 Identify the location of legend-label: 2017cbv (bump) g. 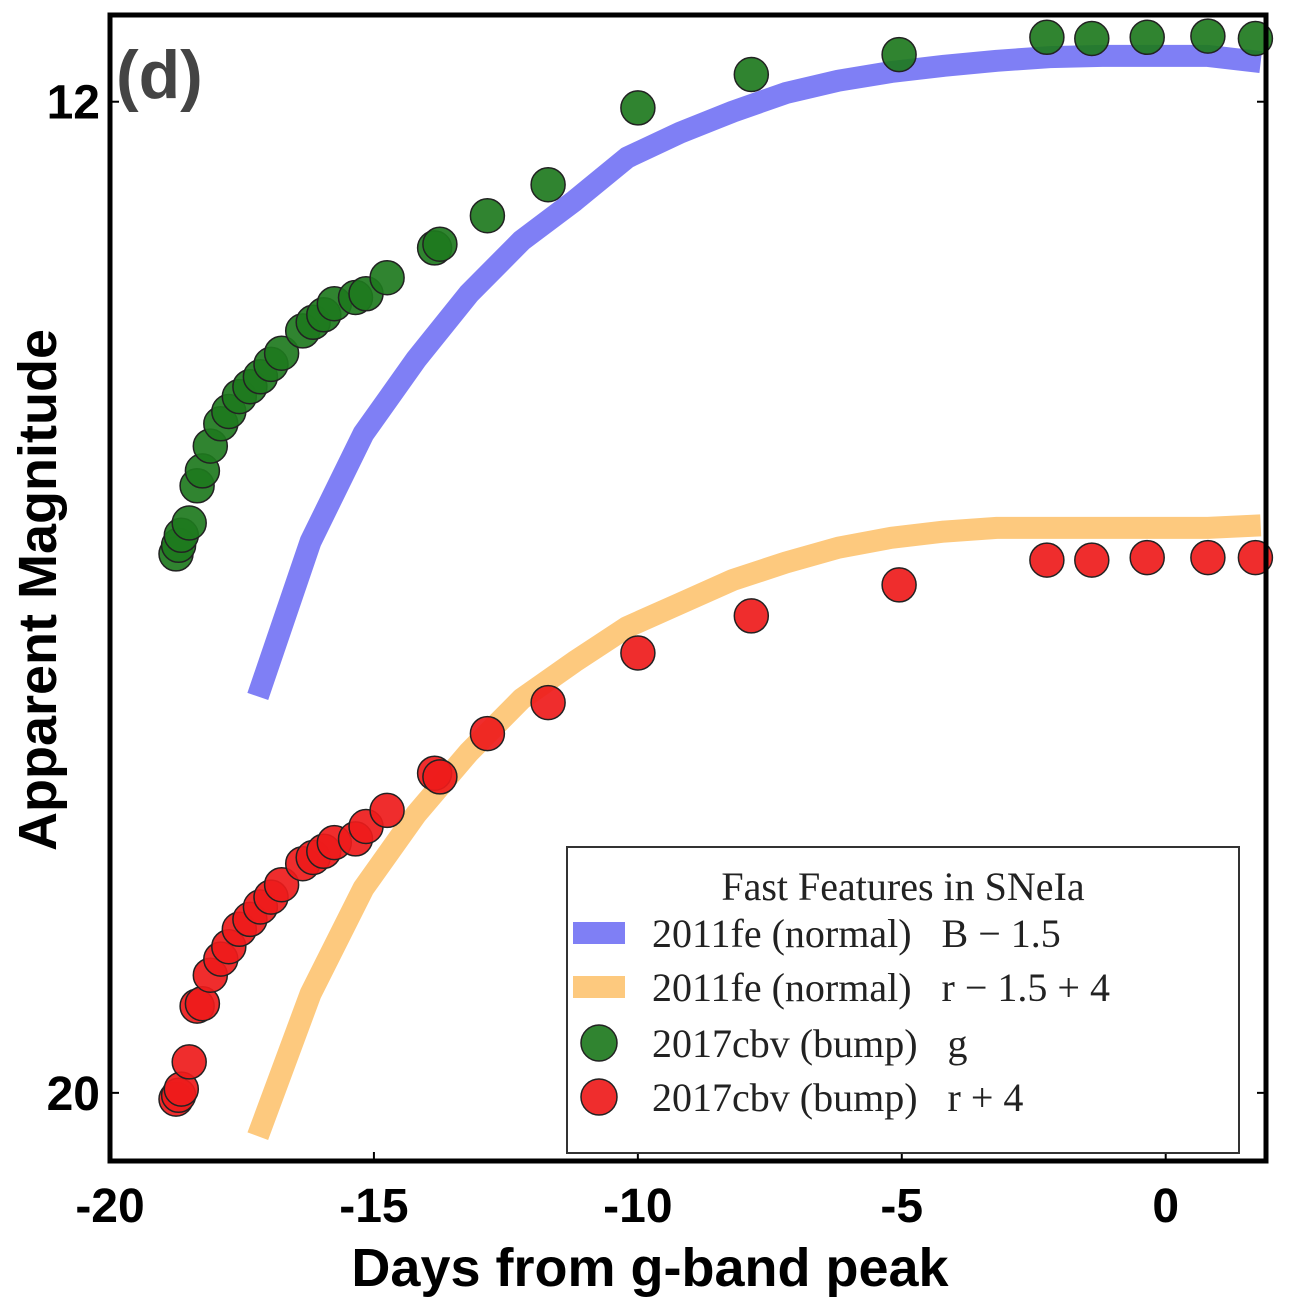
(810, 1043).